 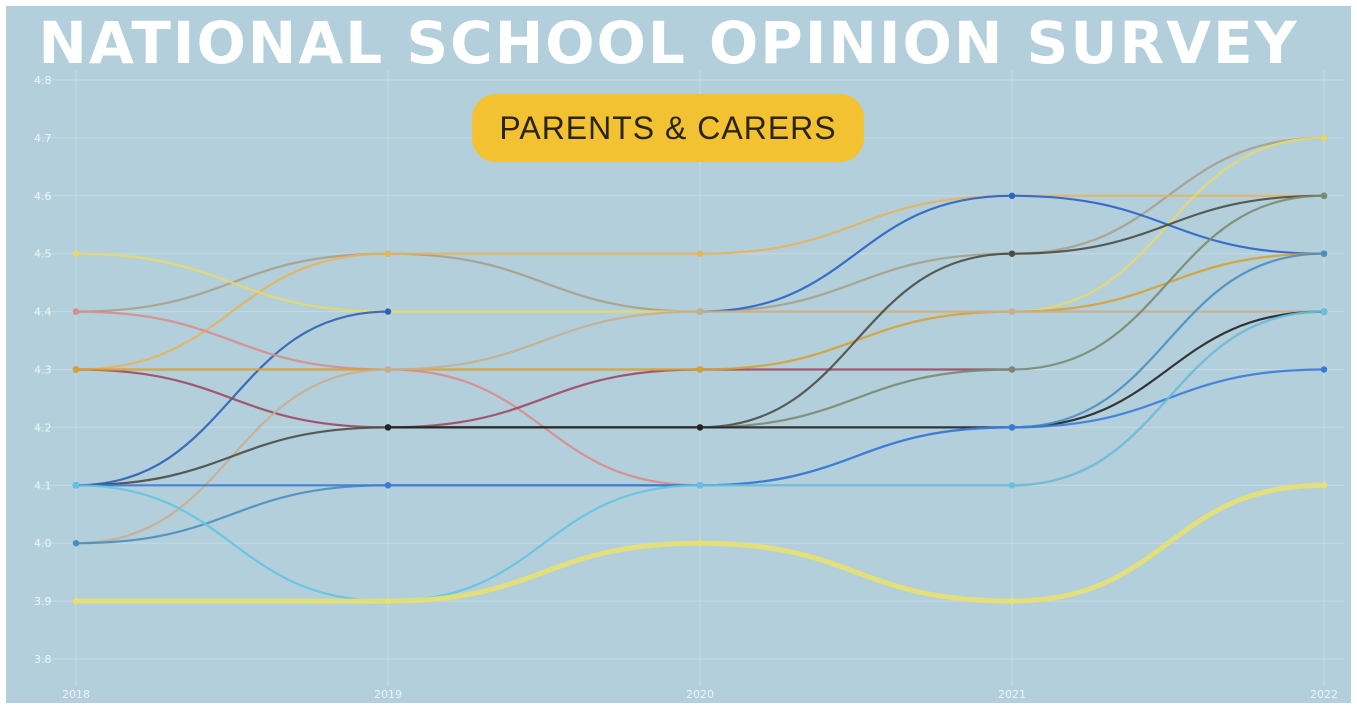 I want to click on x-tick-label: 2021, so click(x=1012, y=694).